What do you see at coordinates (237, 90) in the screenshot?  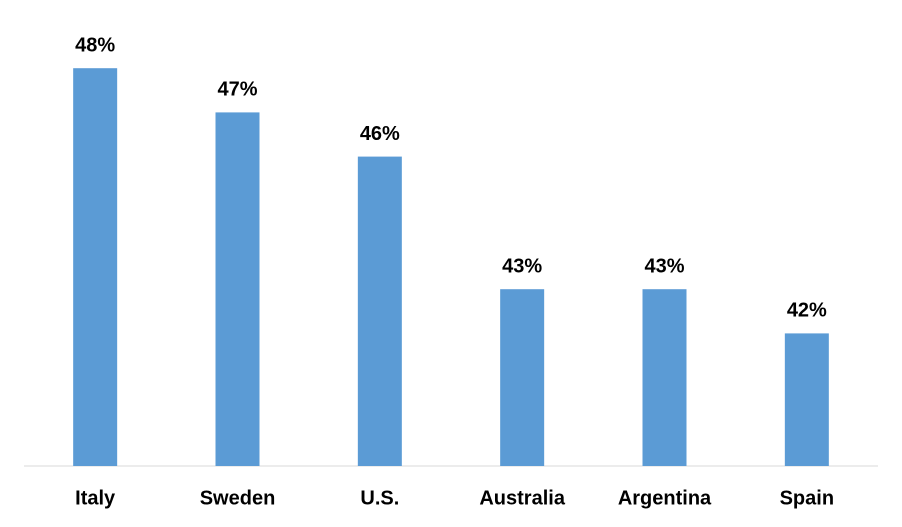 I see `value-label: 47%` at bounding box center [237, 90].